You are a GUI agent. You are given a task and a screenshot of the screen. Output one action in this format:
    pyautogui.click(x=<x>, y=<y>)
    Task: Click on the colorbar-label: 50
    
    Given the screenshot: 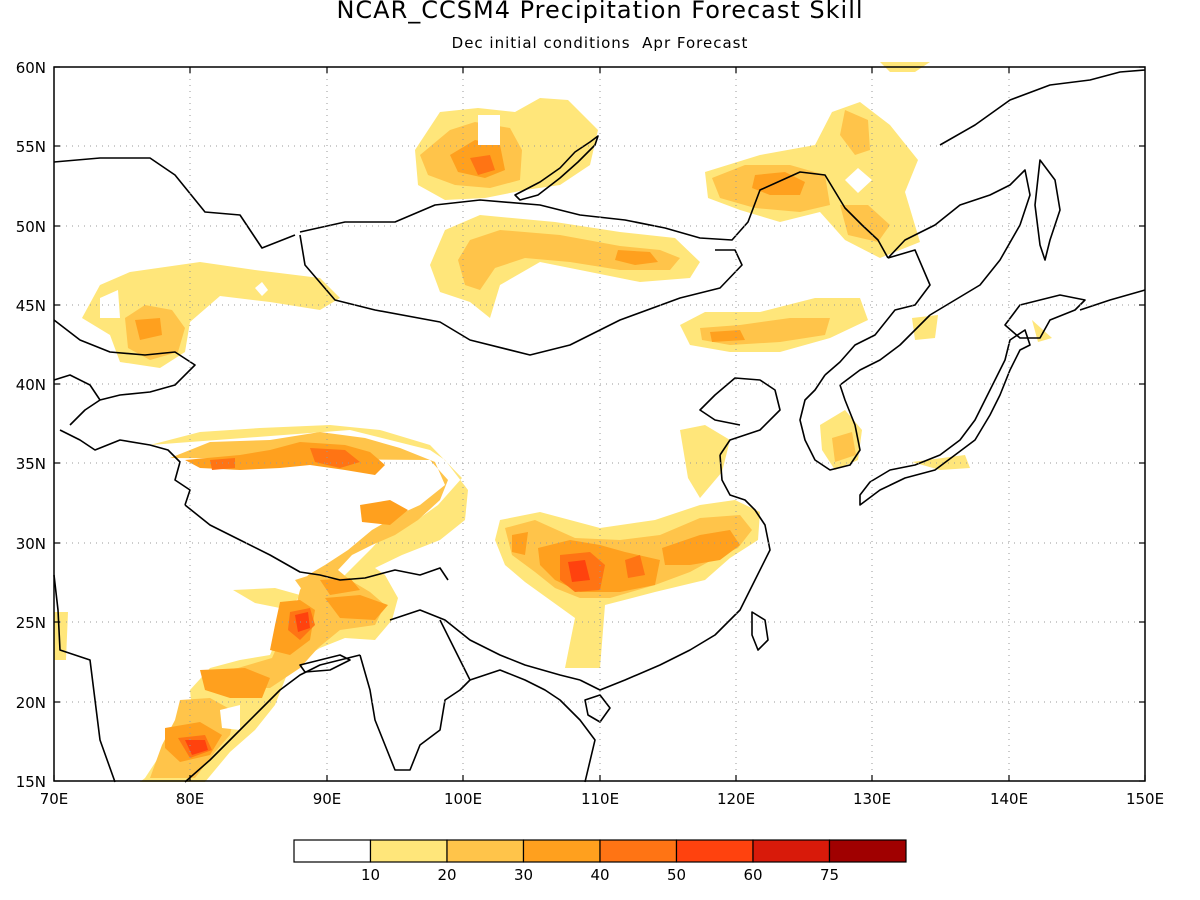 What is the action you would take?
    pyautogui.click(x=676, y=875)
    